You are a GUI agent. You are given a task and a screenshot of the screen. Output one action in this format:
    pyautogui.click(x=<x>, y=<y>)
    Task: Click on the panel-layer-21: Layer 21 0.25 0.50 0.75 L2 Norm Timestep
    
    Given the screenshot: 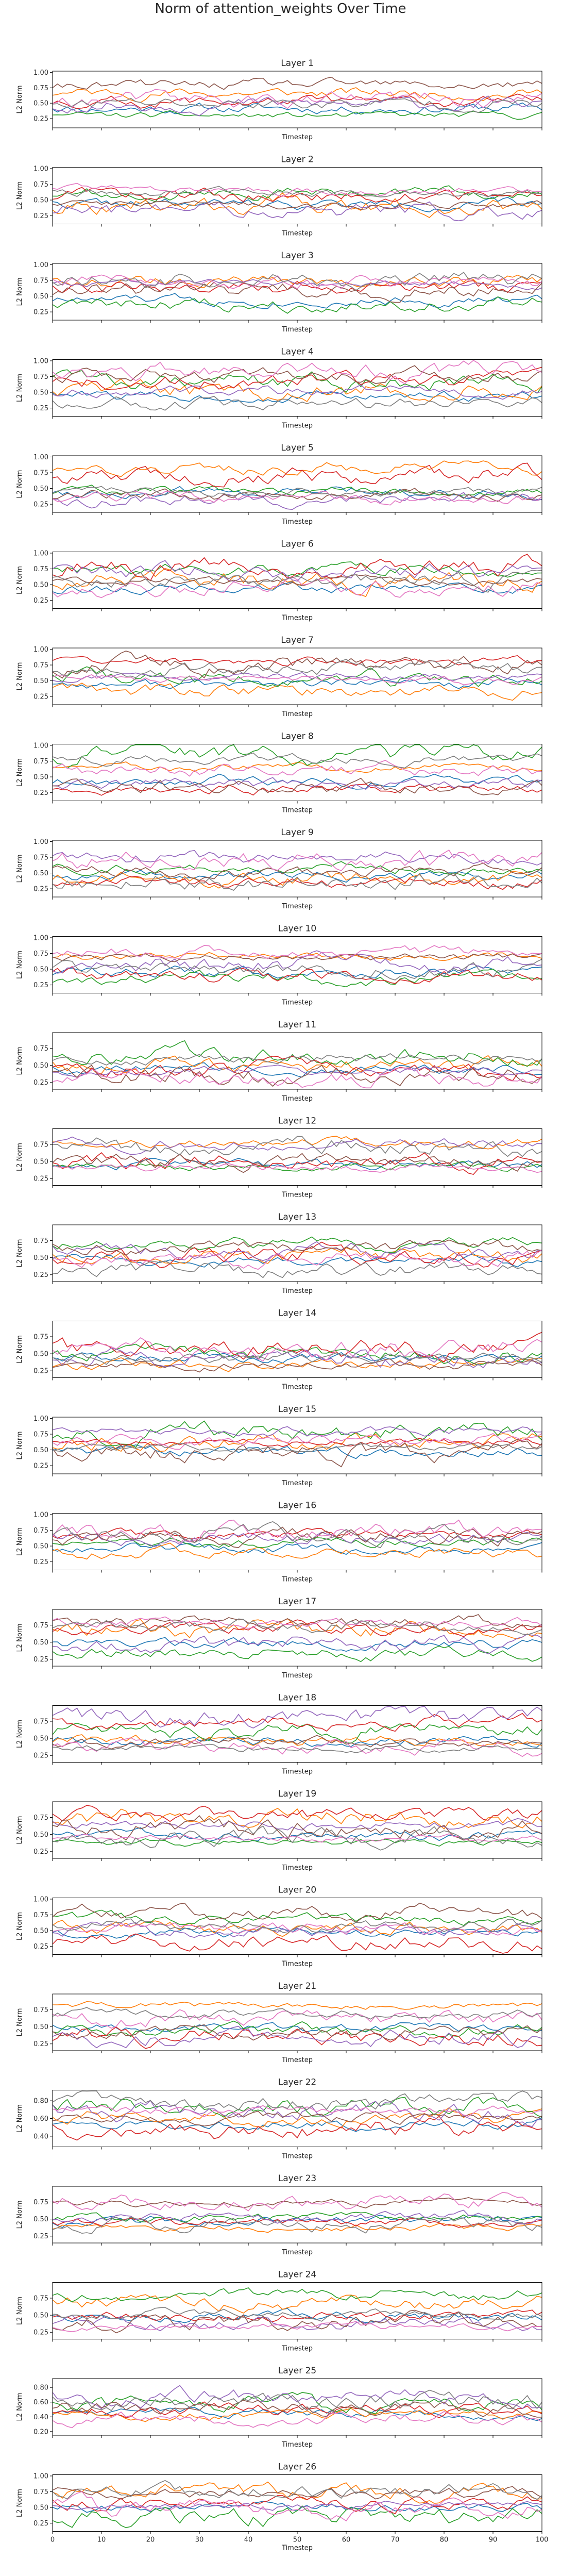 What is the action you would take?
    pyautogui.click(x=279, y=2023)
    